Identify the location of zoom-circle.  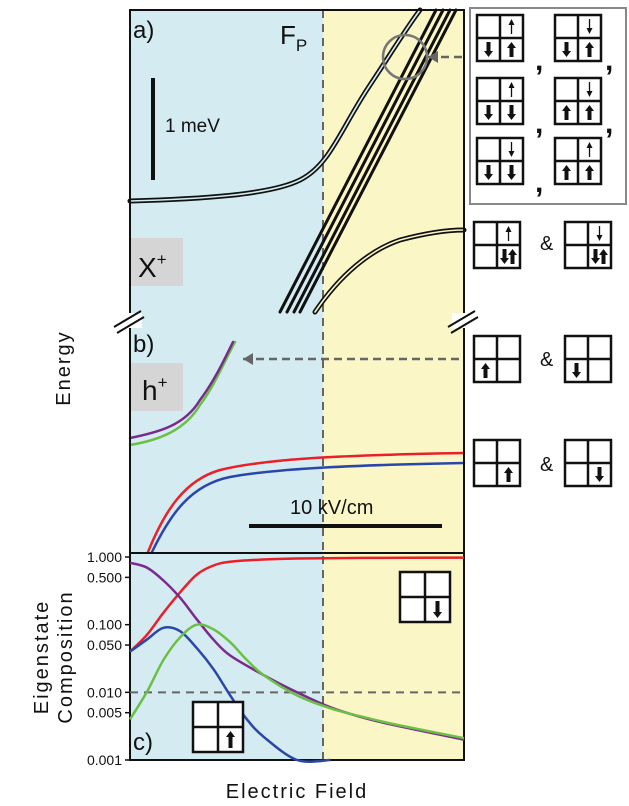
(405, 57).